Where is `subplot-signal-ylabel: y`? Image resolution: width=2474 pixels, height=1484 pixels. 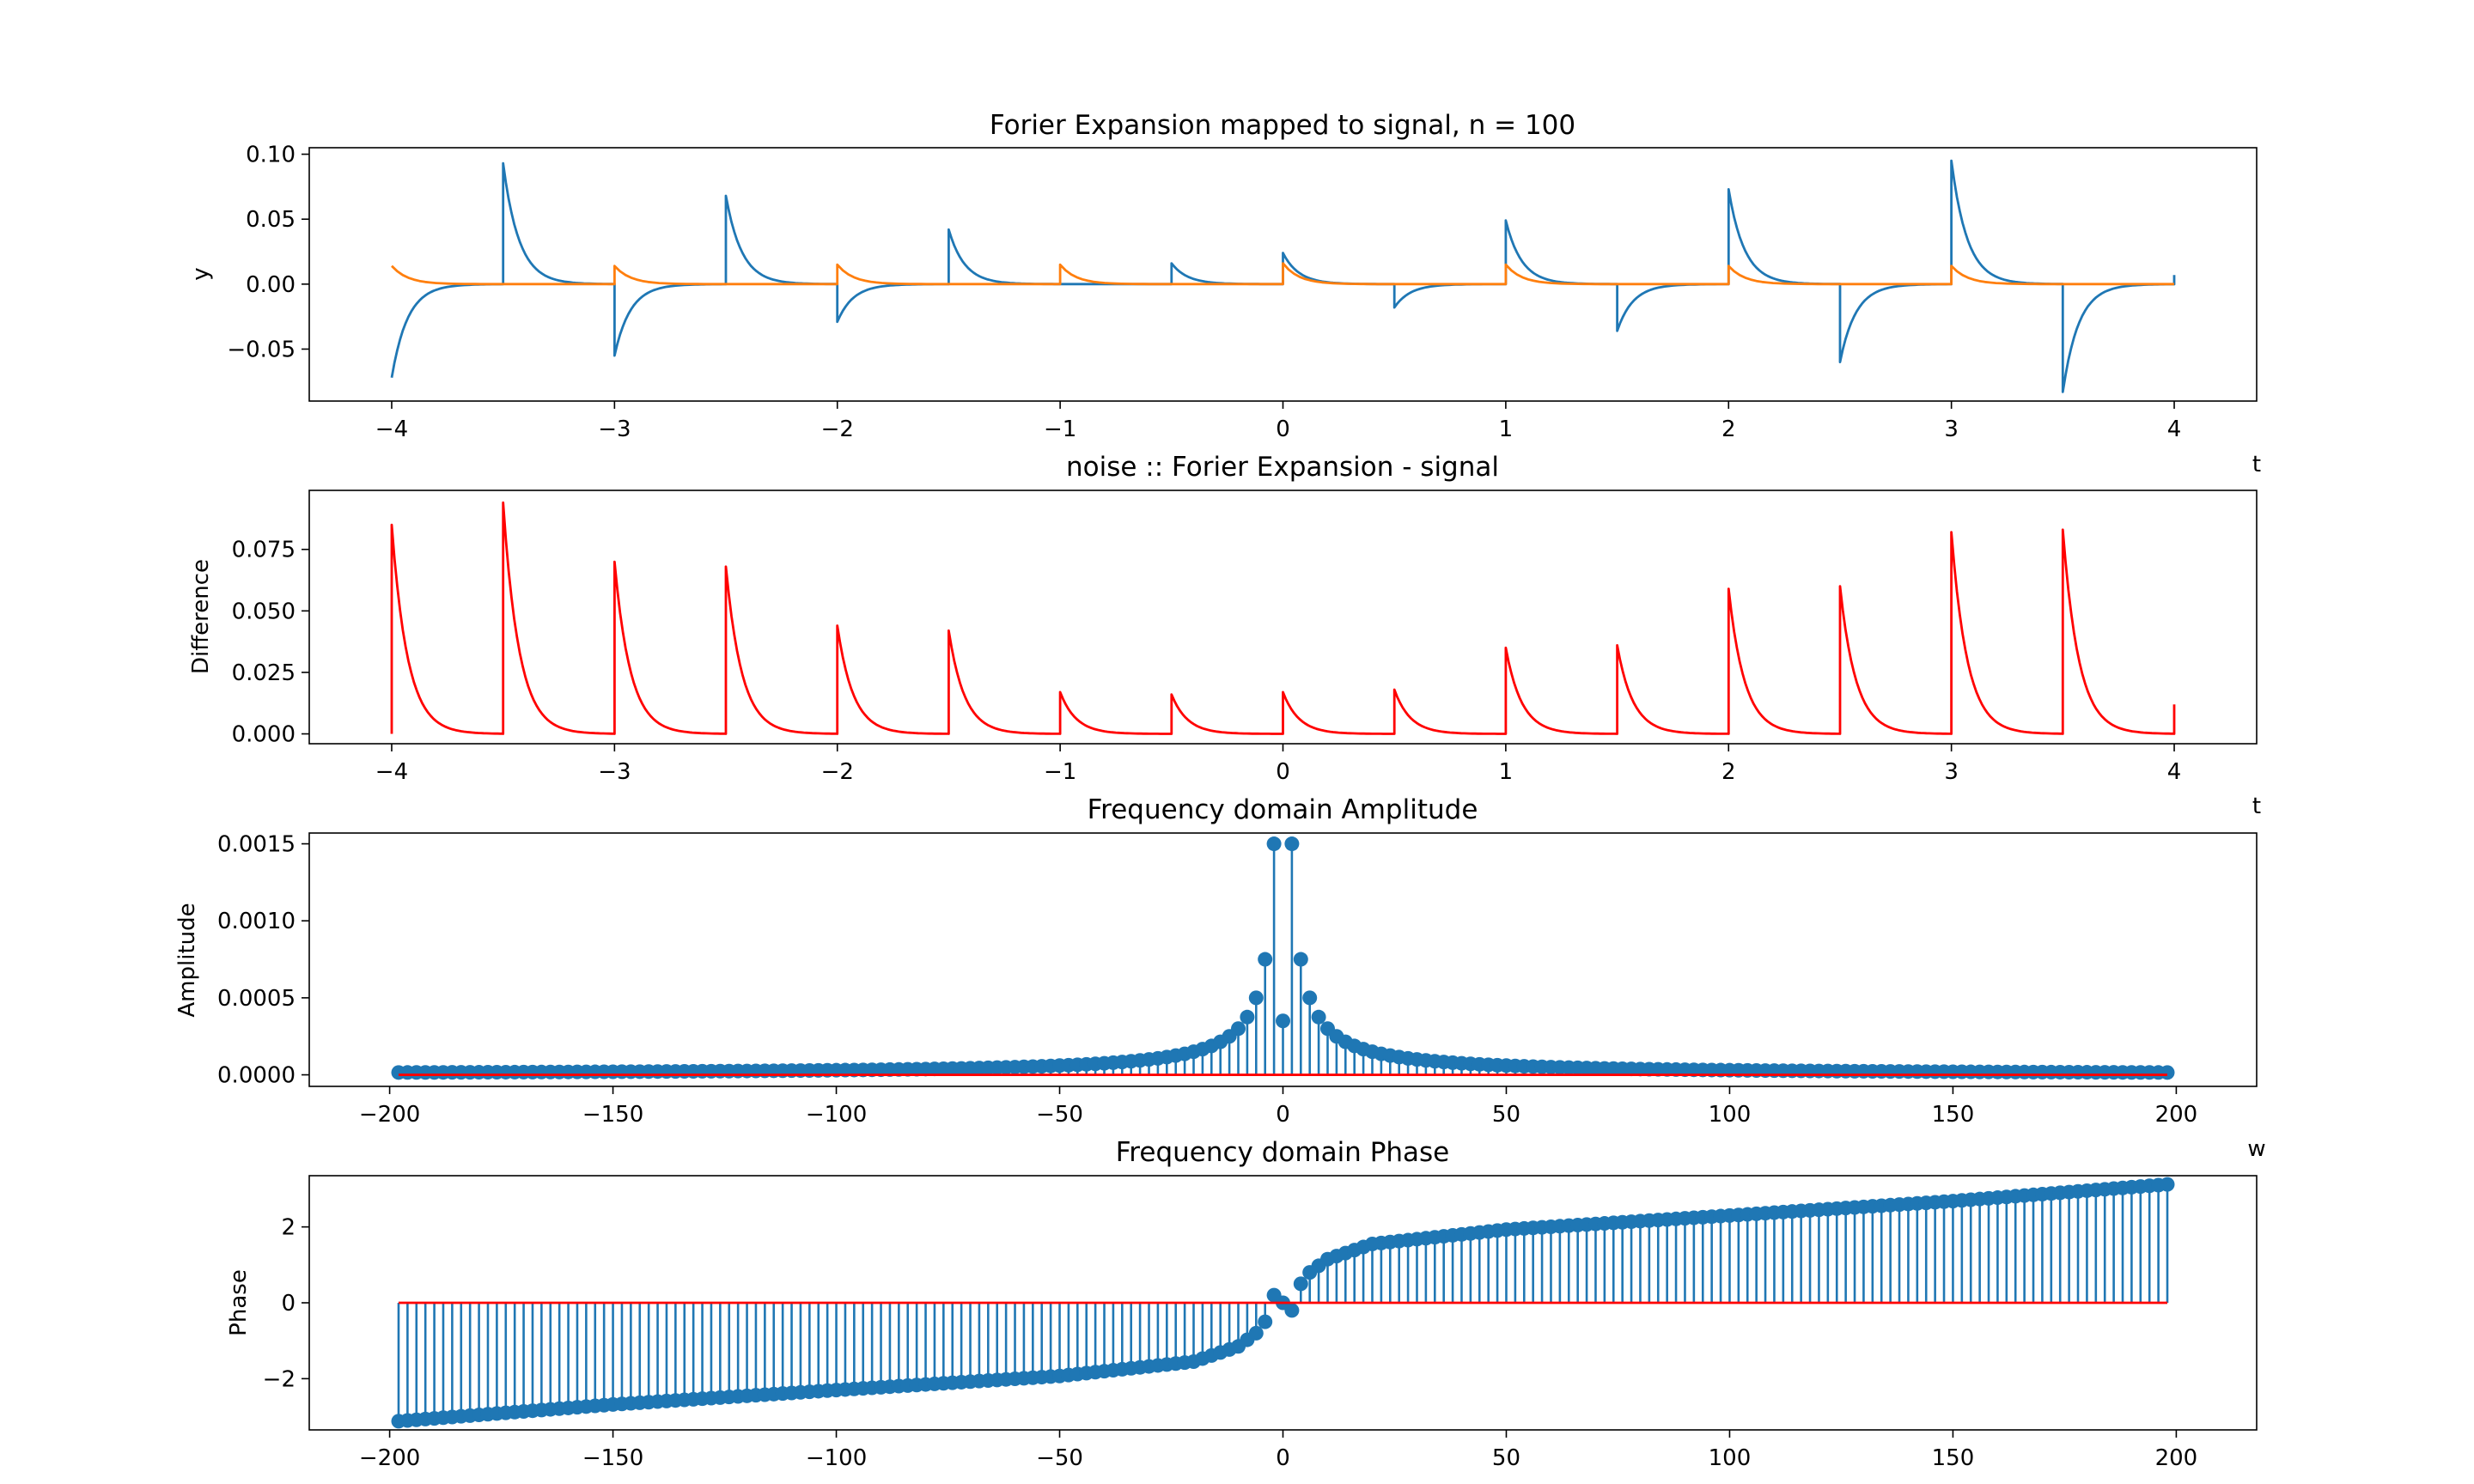 subplot-signal-ylabel: y is located at coordinates (201, 273).